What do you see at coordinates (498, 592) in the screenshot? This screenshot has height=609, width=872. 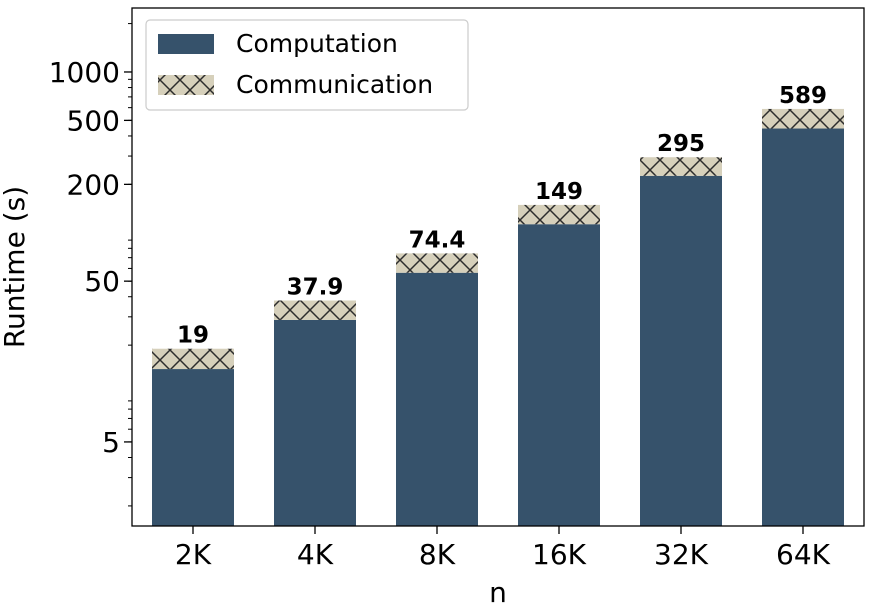 I see `x-axis-label: n` at bounding box center [498, 592].